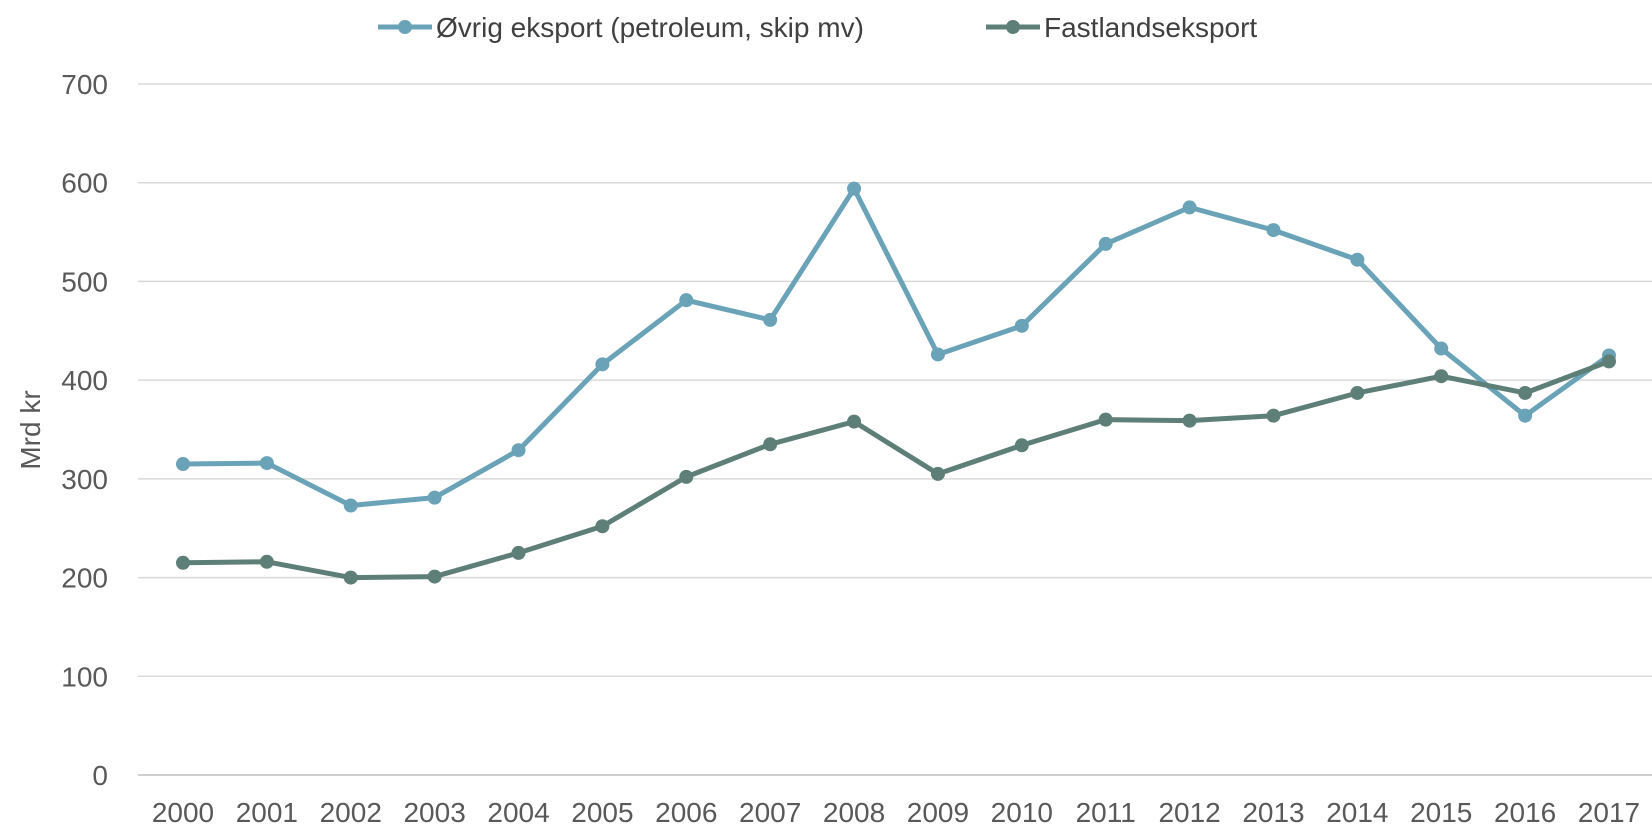 The height and width of the screenshot is (826, 1652). What do you see at coordinates (854, 811) in the screenshot?
I see `x-tick-label: 2008` at bounding box center [854, 811].